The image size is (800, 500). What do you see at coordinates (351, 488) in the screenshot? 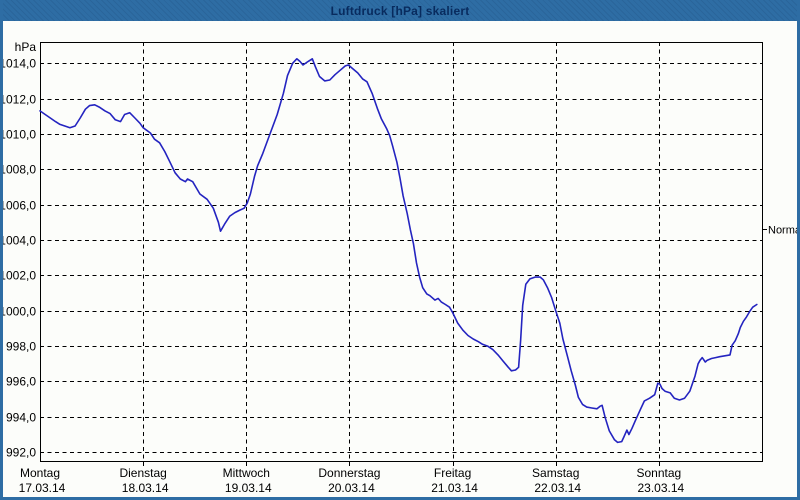
I see `day-date-label: 20.03.14` at bounding box center [351, 488].